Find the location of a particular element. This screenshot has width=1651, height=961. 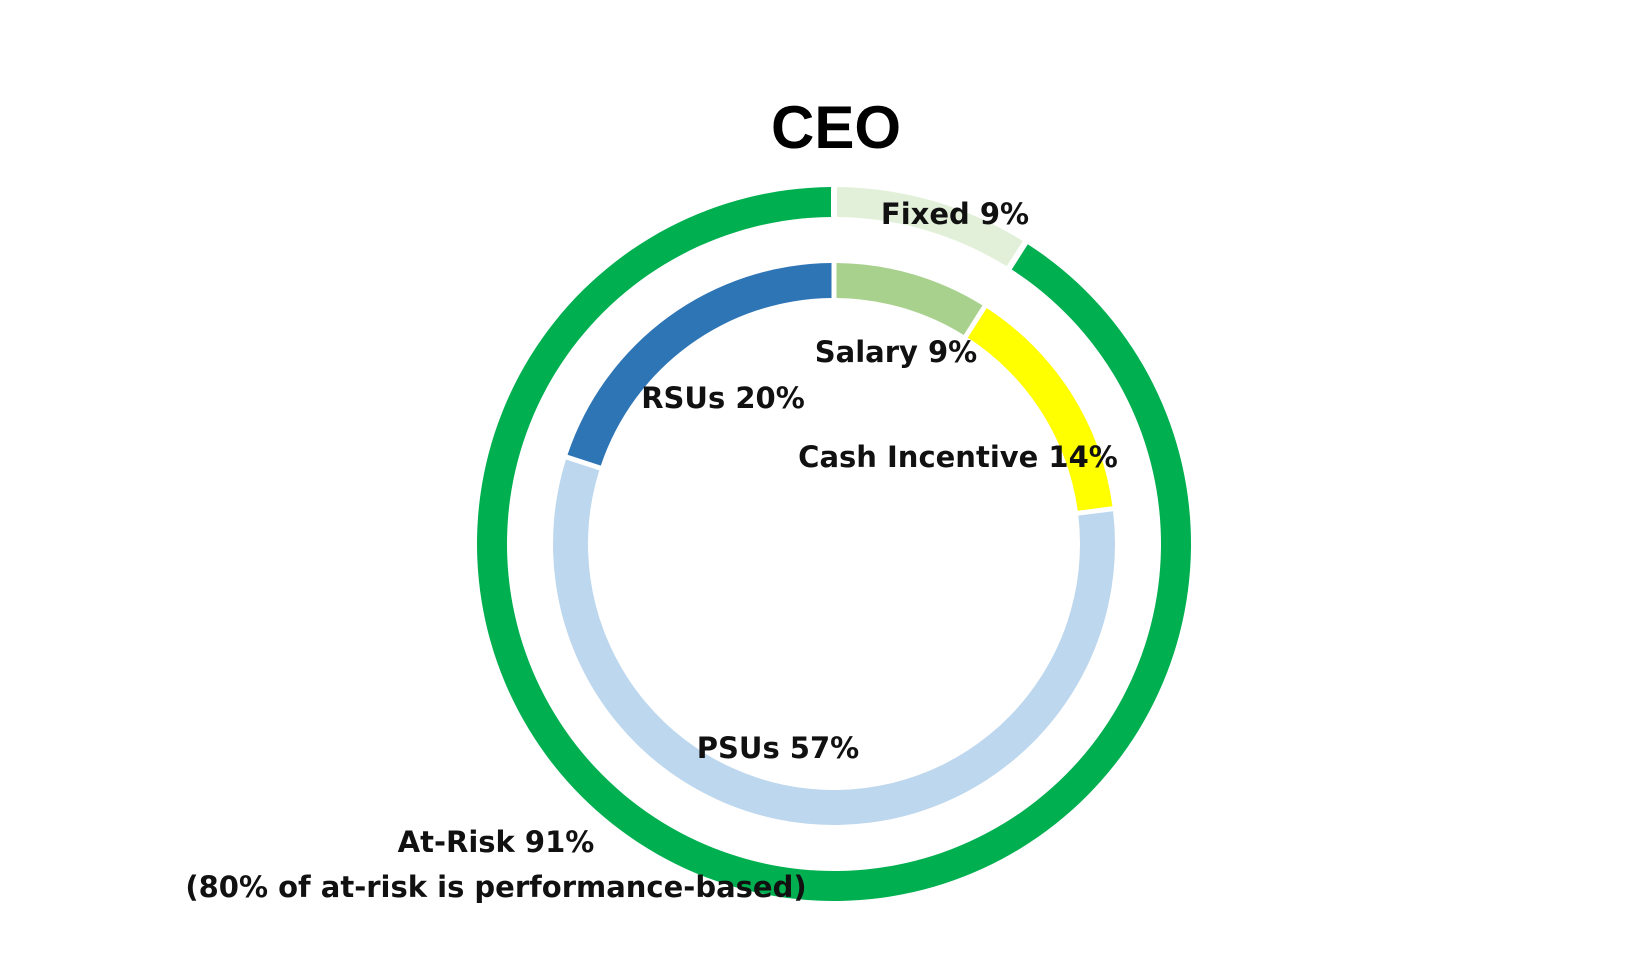

chart-title: CEO is located at coordinates (836, 127).